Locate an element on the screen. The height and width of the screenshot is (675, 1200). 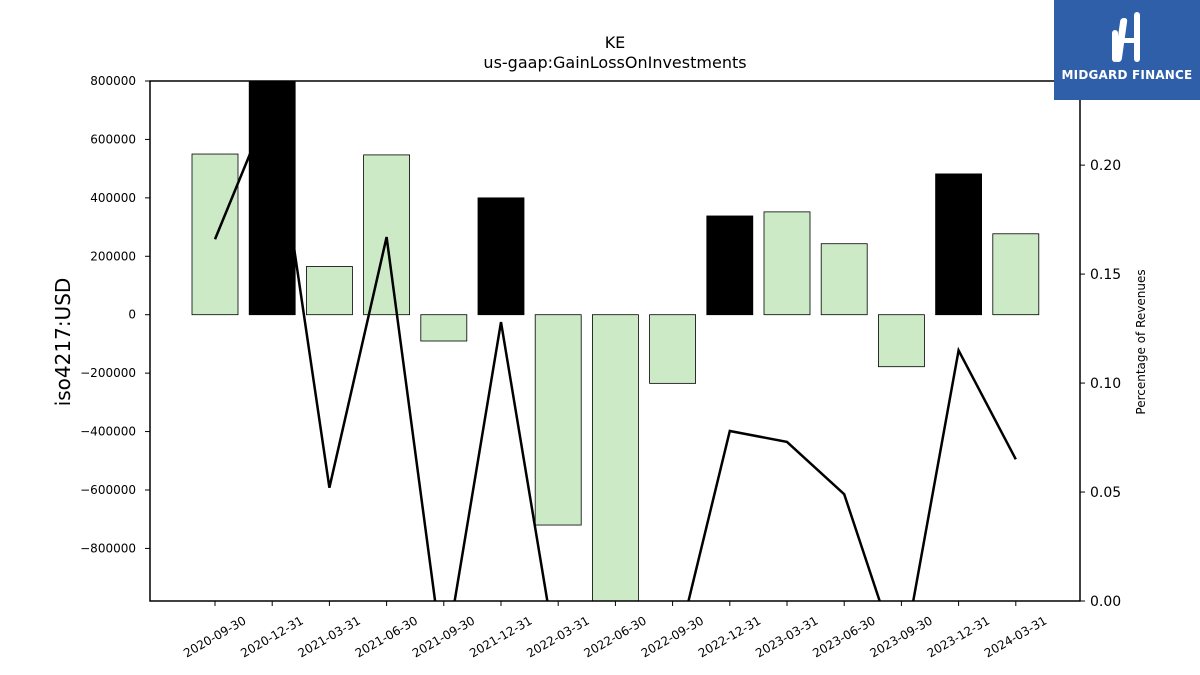
x-tick-label: 2021-12-31 is located at coordinates (500, 636).